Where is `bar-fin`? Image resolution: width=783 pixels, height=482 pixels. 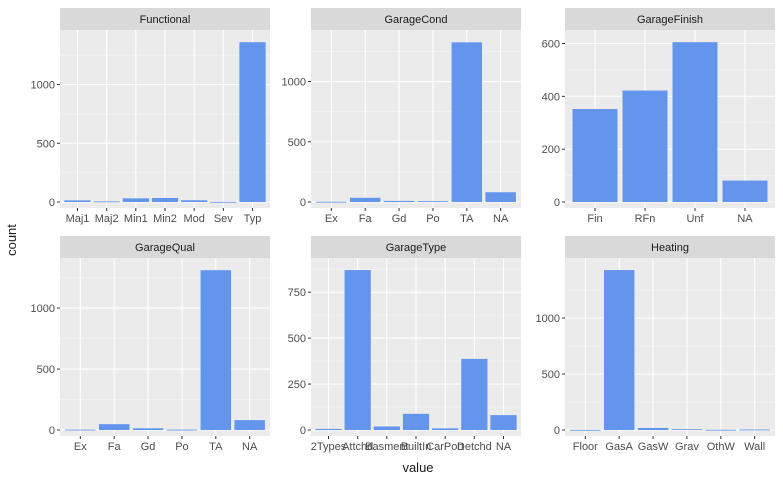
bar-fin is located at coordinates (595, 155).